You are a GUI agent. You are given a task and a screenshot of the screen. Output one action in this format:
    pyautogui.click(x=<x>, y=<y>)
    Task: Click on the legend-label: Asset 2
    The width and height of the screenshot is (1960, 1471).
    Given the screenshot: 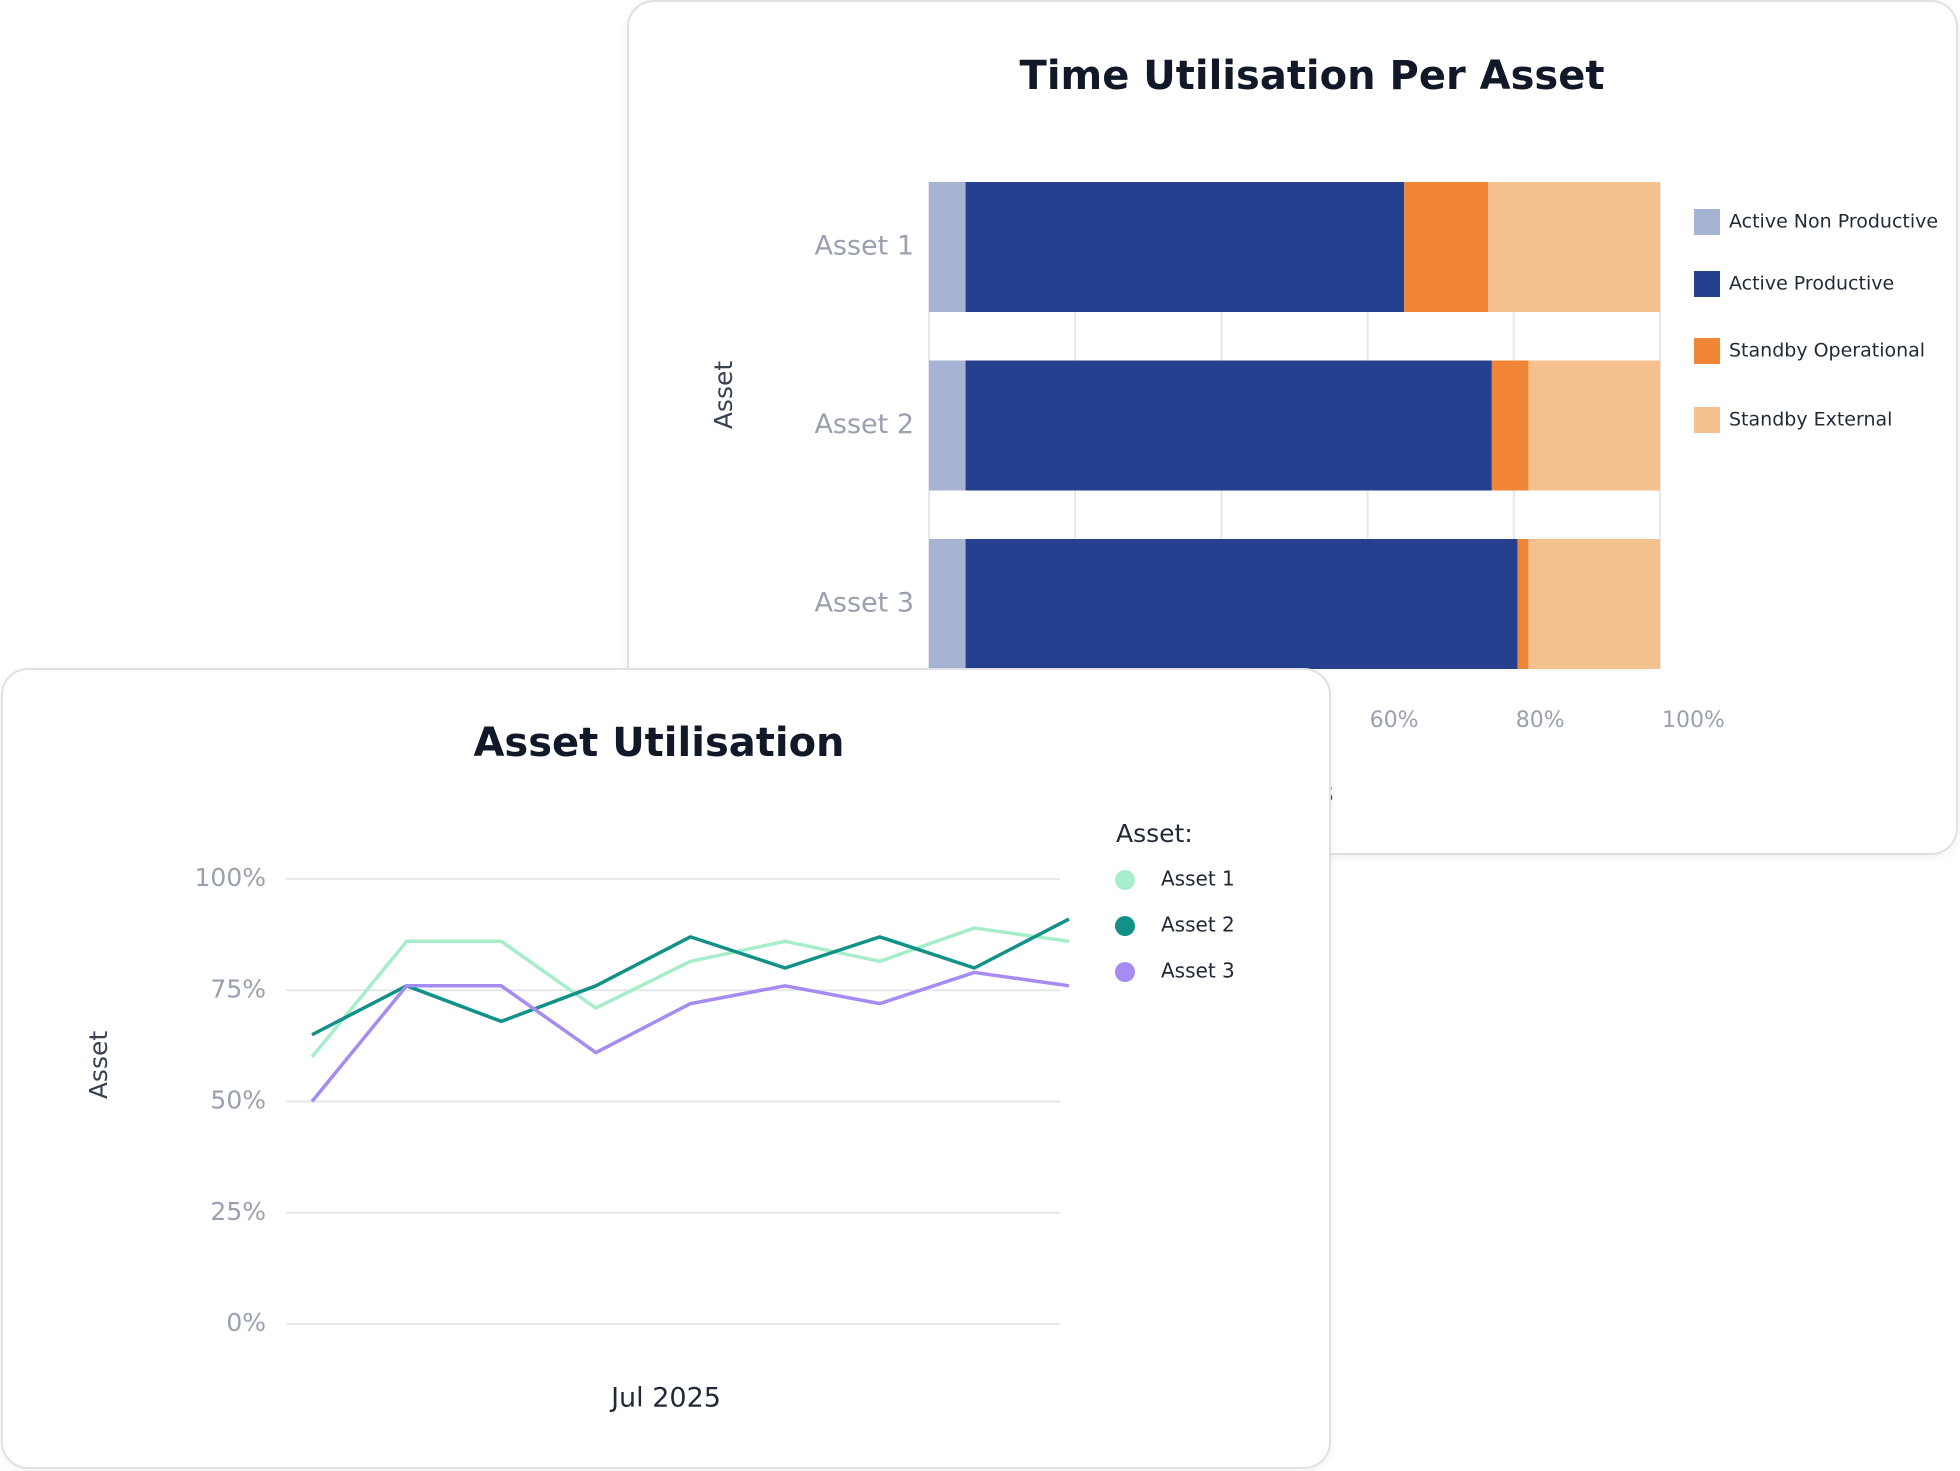 What is the action you would take?
    pyautogui.click(x=1198, y=925)
    